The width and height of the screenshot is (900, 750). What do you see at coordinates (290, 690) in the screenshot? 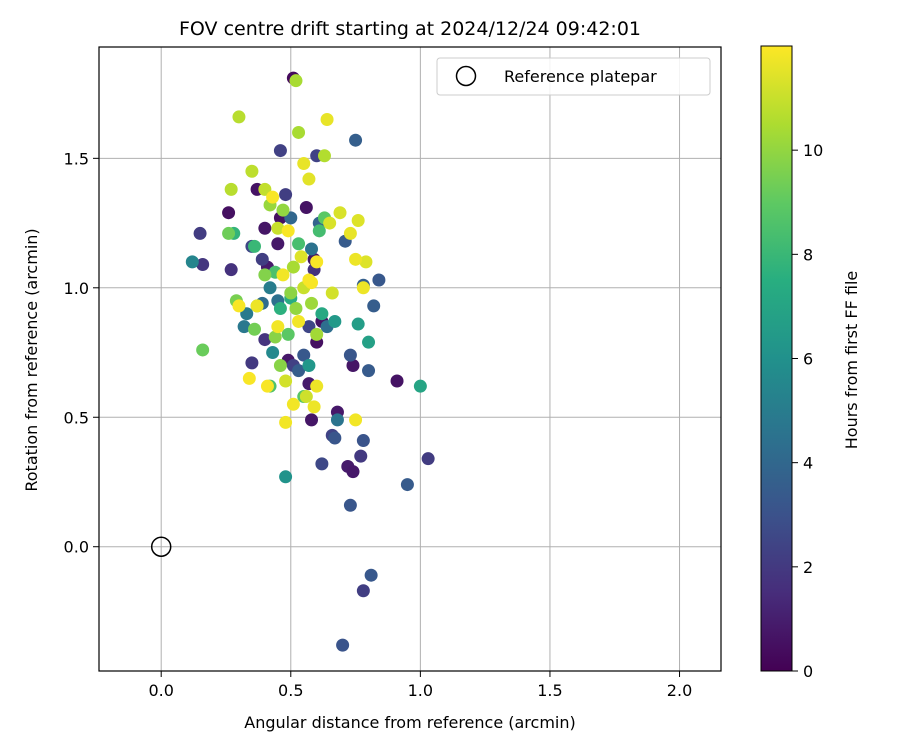
I see `x-tick-label: 0.5` at bounding box center [290, 690].